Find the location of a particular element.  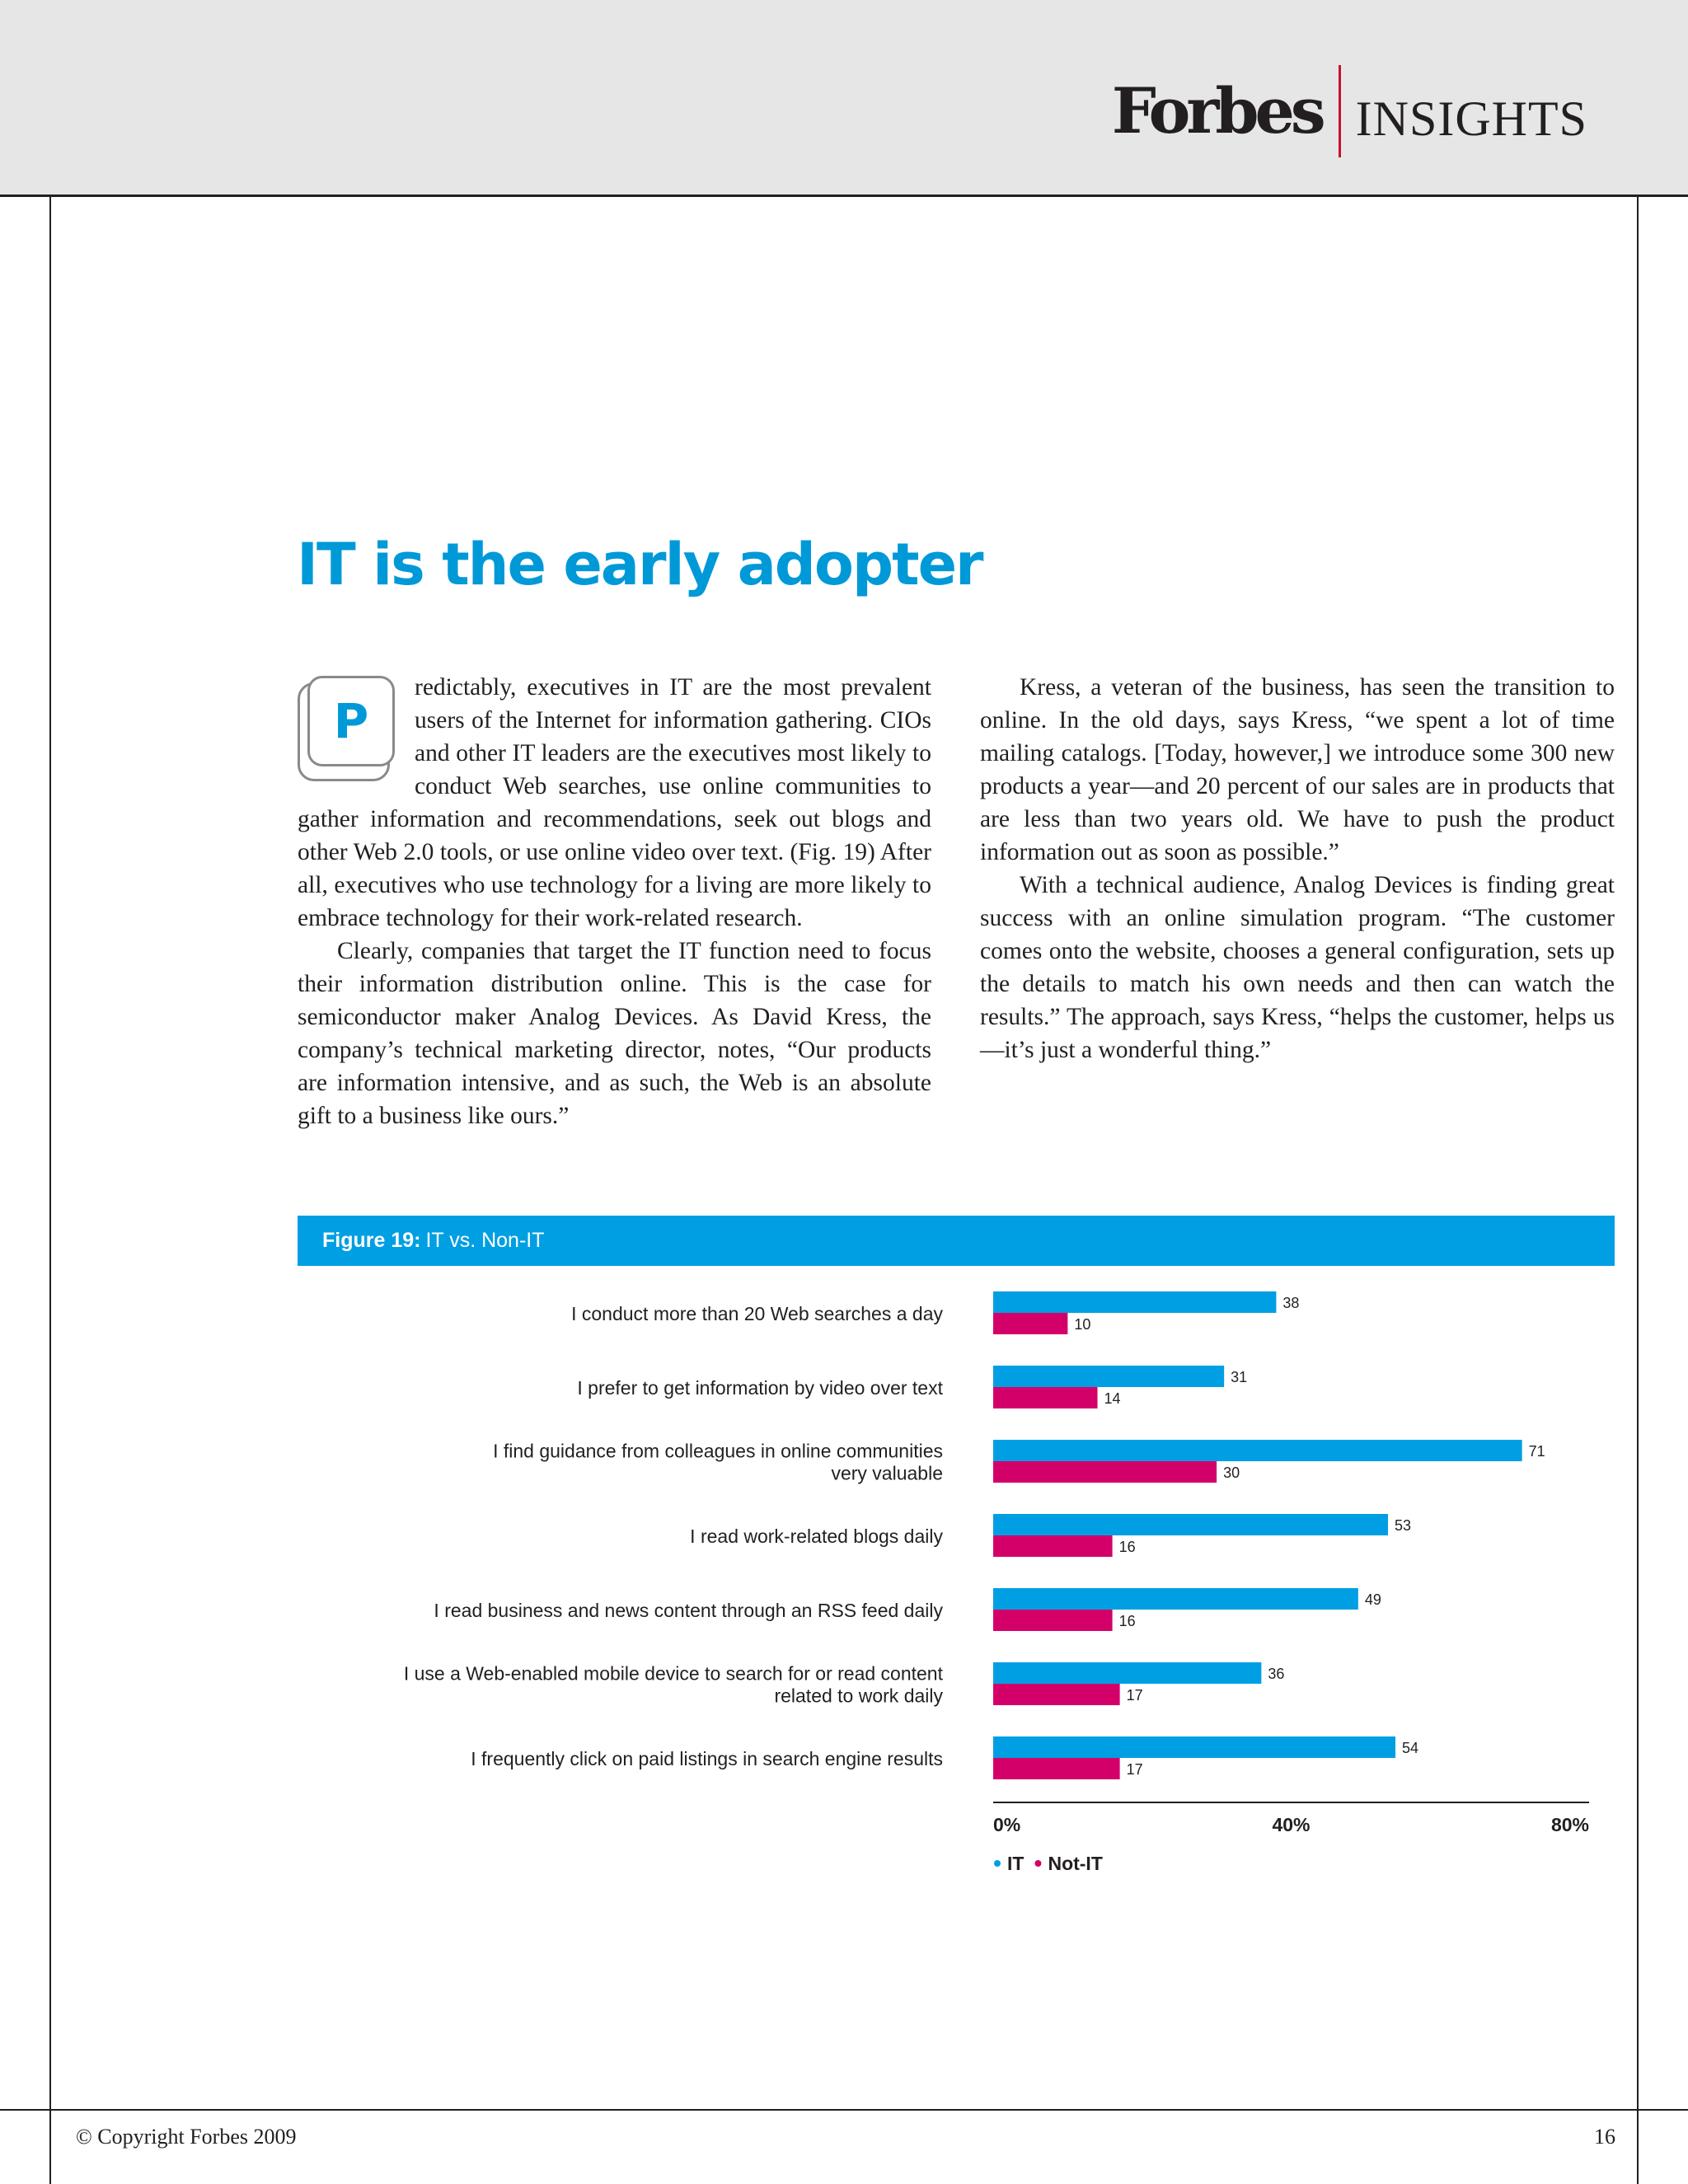

dropcap: P is located at coordinates (349, 730).